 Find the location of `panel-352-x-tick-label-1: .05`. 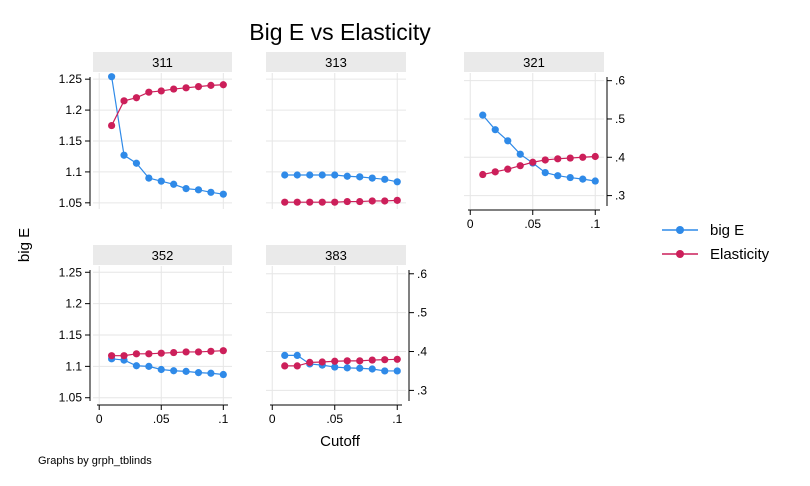

panel-352-x-tick-label-1: .05 is located at coordinates (161, 419).